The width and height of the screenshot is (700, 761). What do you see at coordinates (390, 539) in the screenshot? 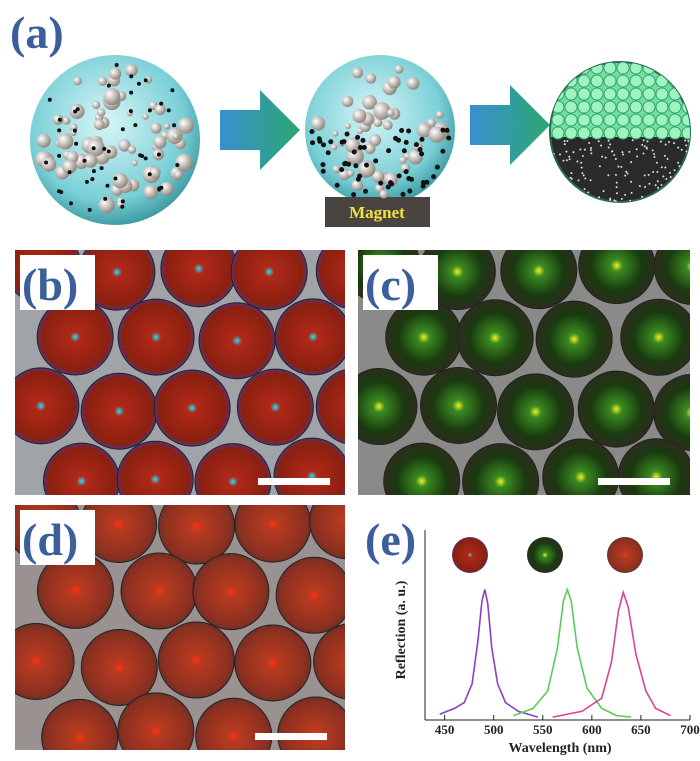
I see `panel-label: (e)` at bounding box center [390, 539].